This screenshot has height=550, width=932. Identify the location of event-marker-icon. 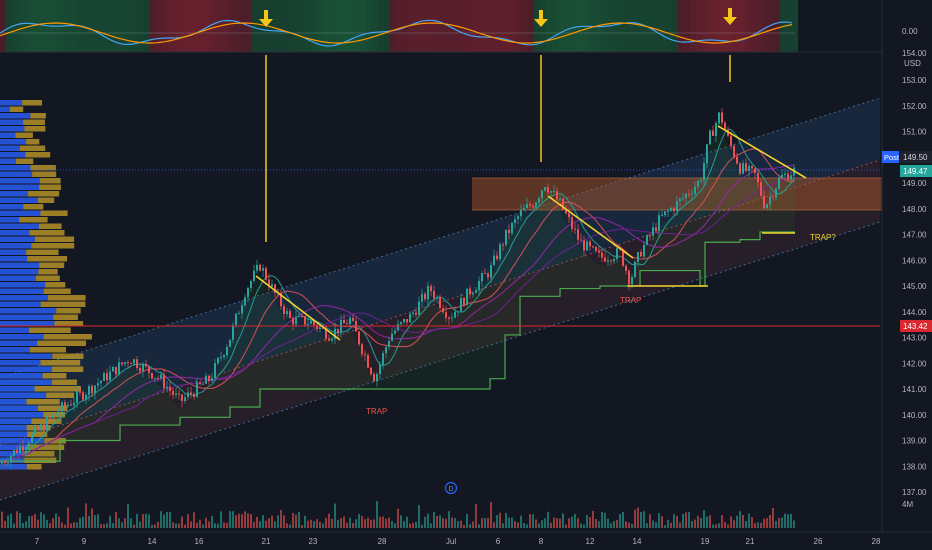
(451, 488).